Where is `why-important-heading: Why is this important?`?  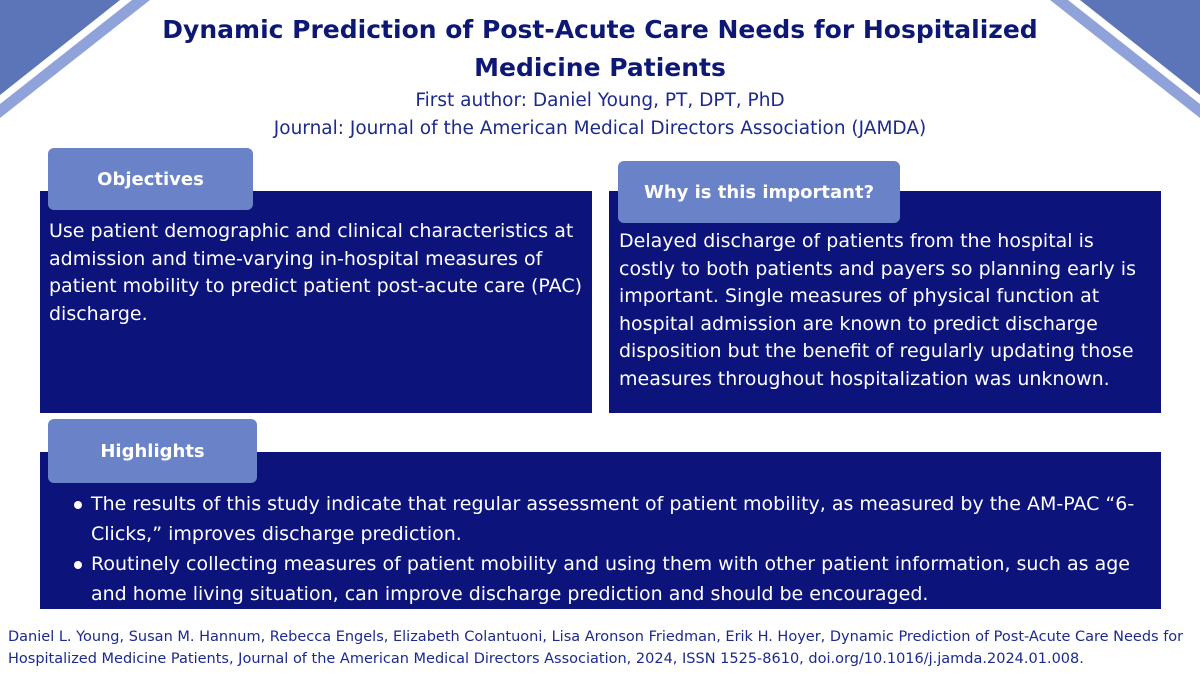
why-important-heading: Why is this important? is located at coordinates (759, 192).